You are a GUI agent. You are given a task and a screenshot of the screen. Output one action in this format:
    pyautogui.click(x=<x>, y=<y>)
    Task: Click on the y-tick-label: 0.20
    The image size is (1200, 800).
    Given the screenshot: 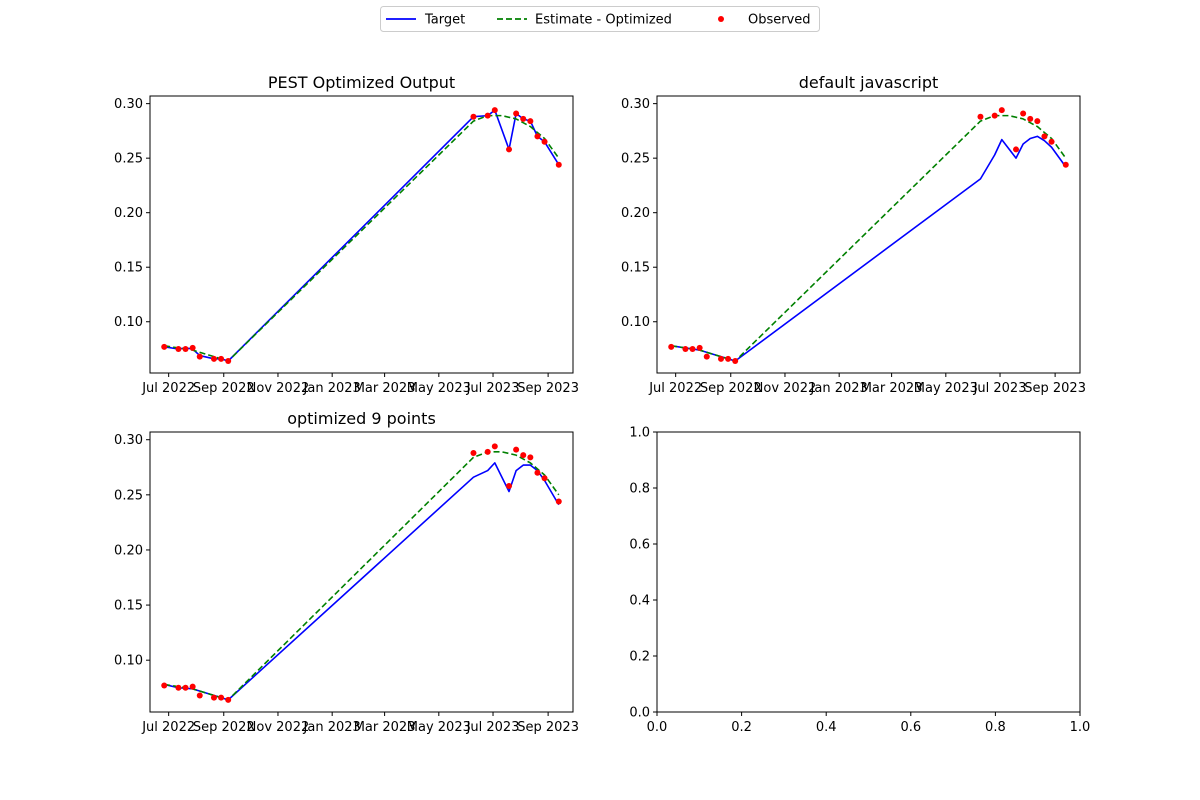 What is the action you would take?
    pyautogui.click(x=128, y=213)
    